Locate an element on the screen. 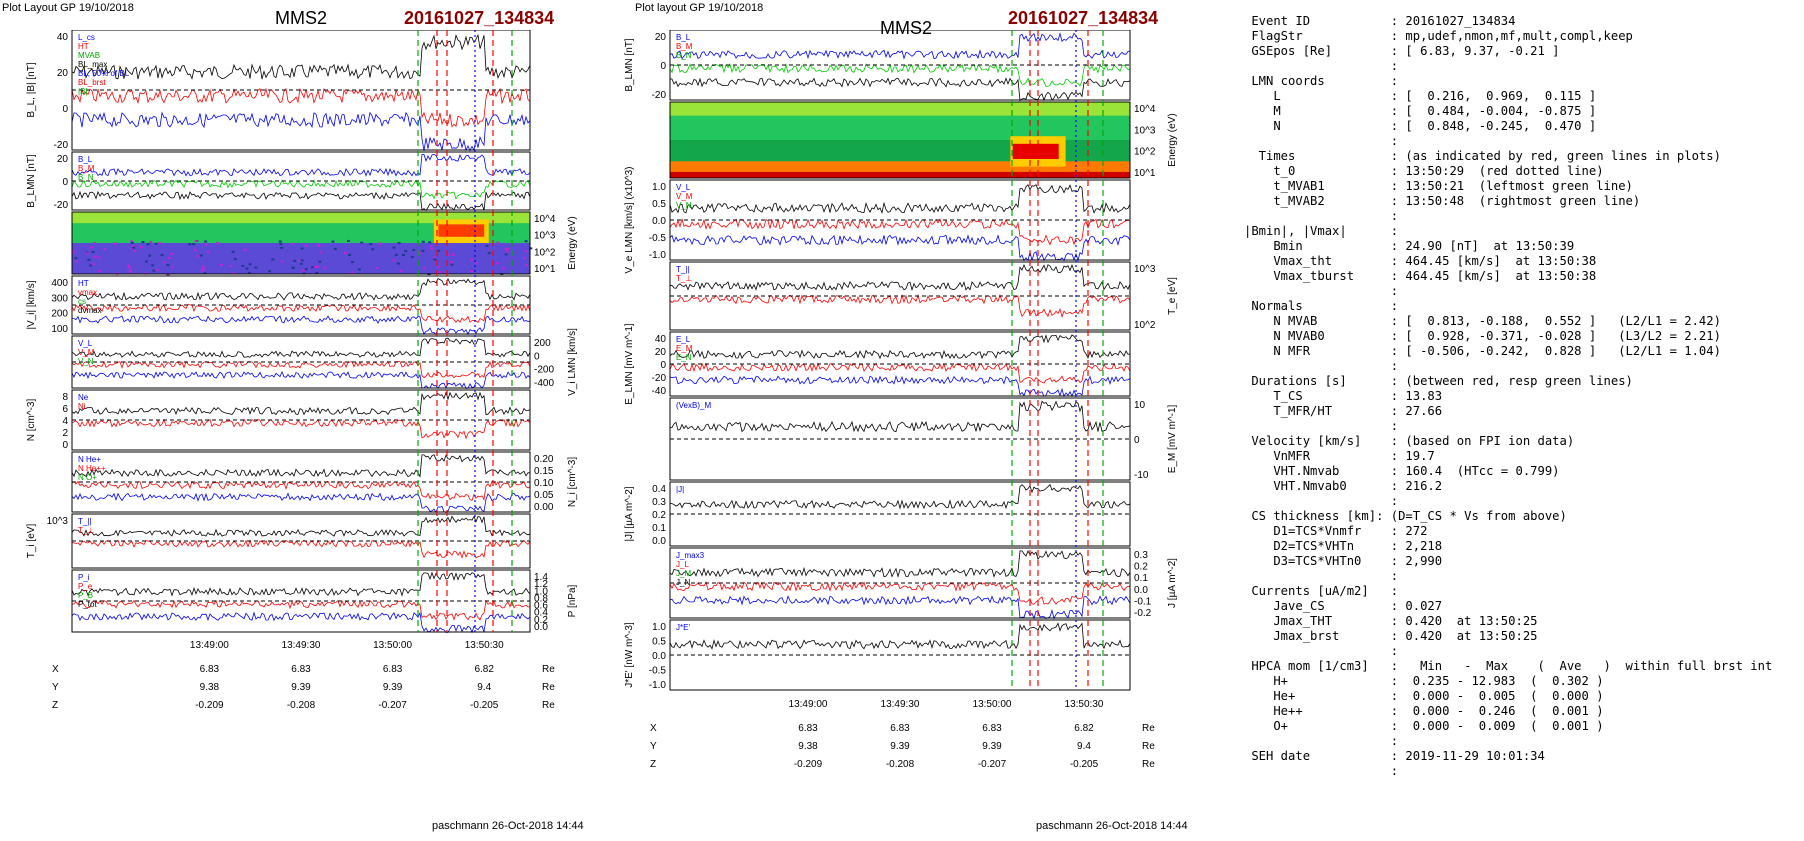 The image size is (1804, 841). legend-entry: P_i is located at coordinates (84, 577).